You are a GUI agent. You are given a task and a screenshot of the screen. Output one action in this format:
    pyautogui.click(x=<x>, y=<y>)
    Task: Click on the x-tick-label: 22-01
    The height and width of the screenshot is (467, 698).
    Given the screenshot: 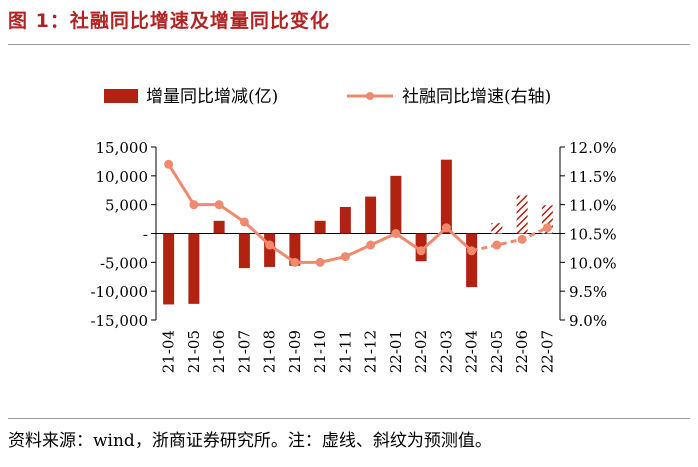 What is the action you would take?
    pyautogui.click(x=396, y=351)
    